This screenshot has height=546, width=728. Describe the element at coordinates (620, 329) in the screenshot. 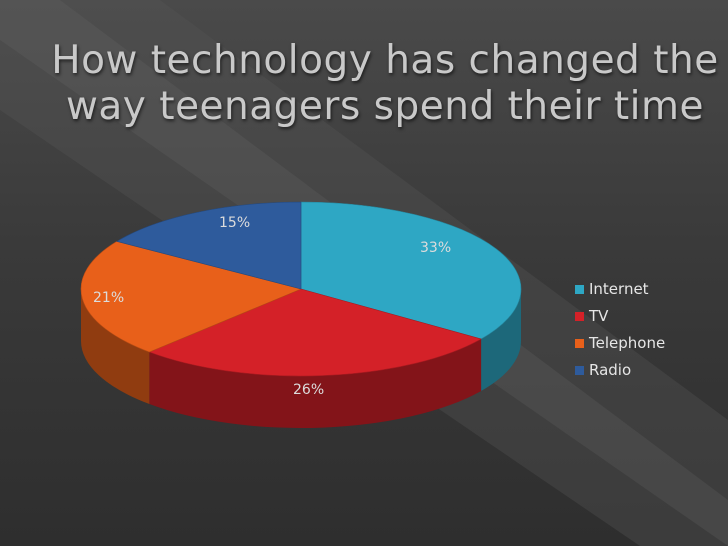

I see `legend: Internet TV Telephone Radio` at that location.